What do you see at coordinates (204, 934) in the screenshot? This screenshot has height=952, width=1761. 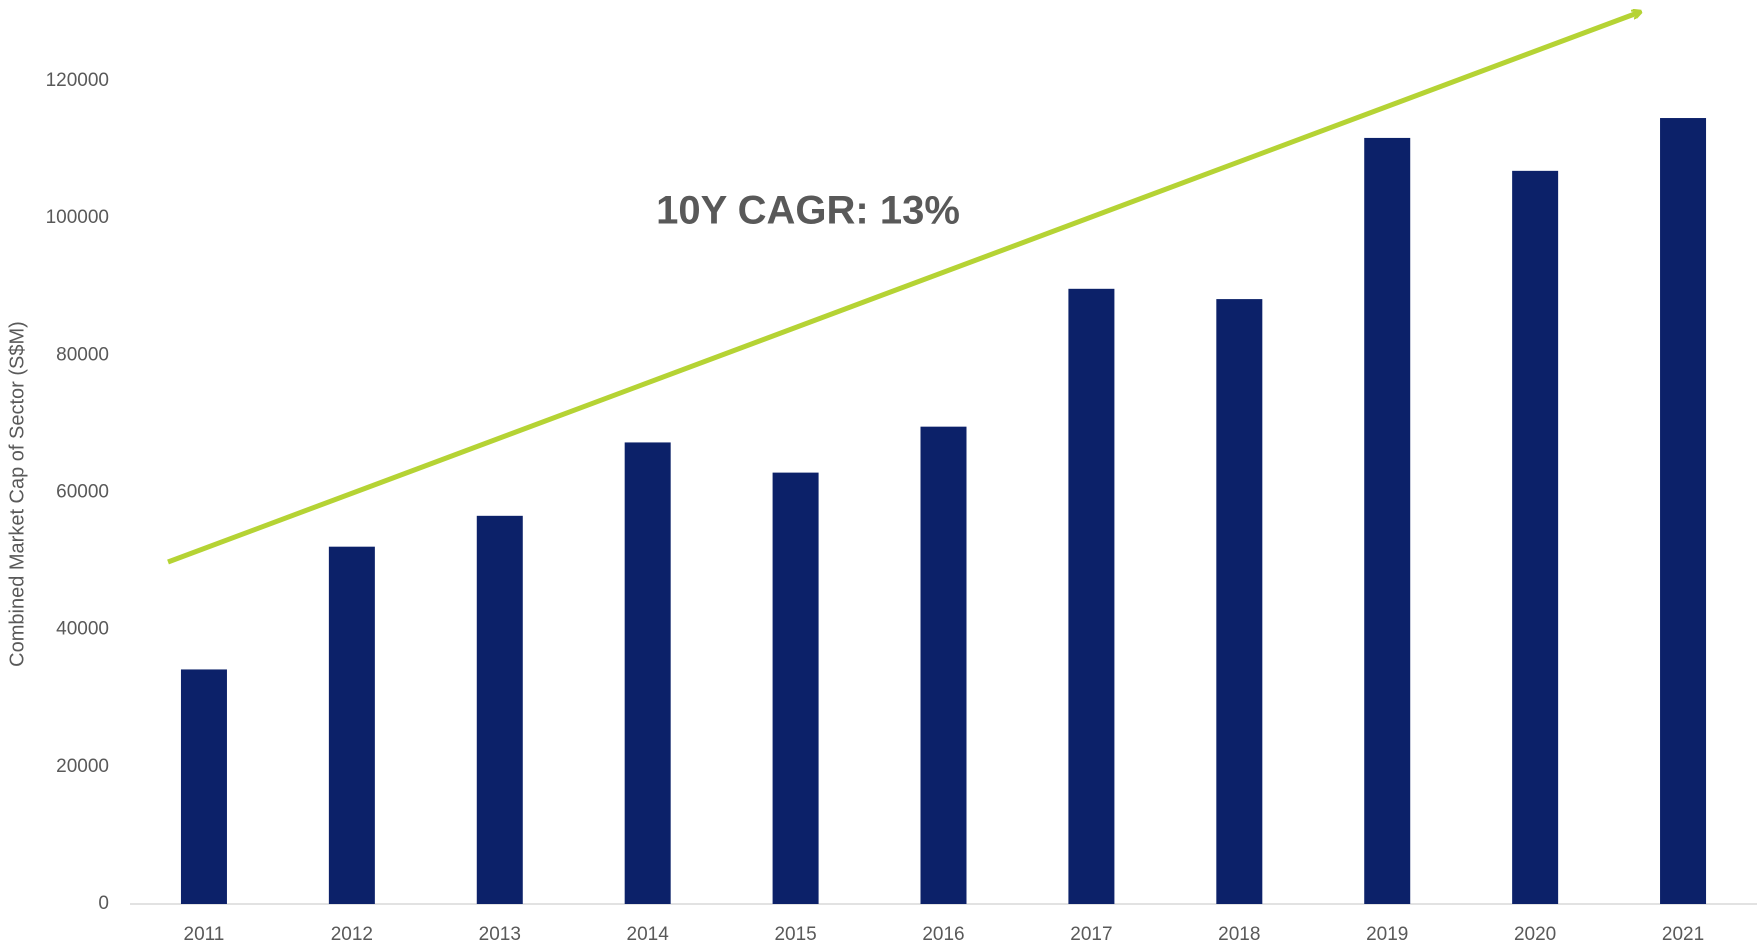 I see `x-tick-label: 2011` at bounding box center [204, 934].